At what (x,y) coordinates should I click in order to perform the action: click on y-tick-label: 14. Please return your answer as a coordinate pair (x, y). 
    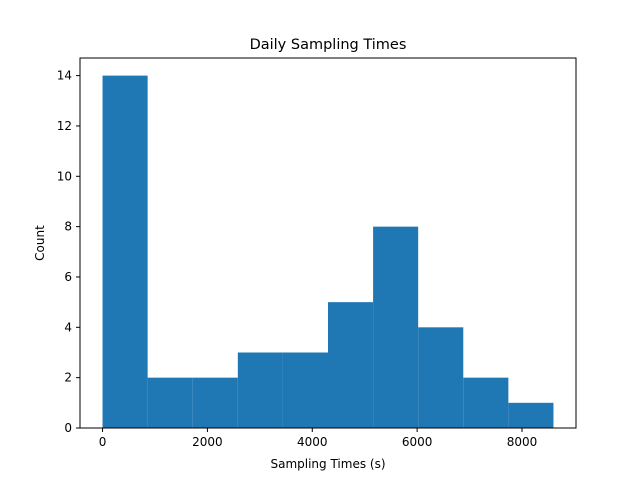
    Looking at the image, I should click on (64, 76).